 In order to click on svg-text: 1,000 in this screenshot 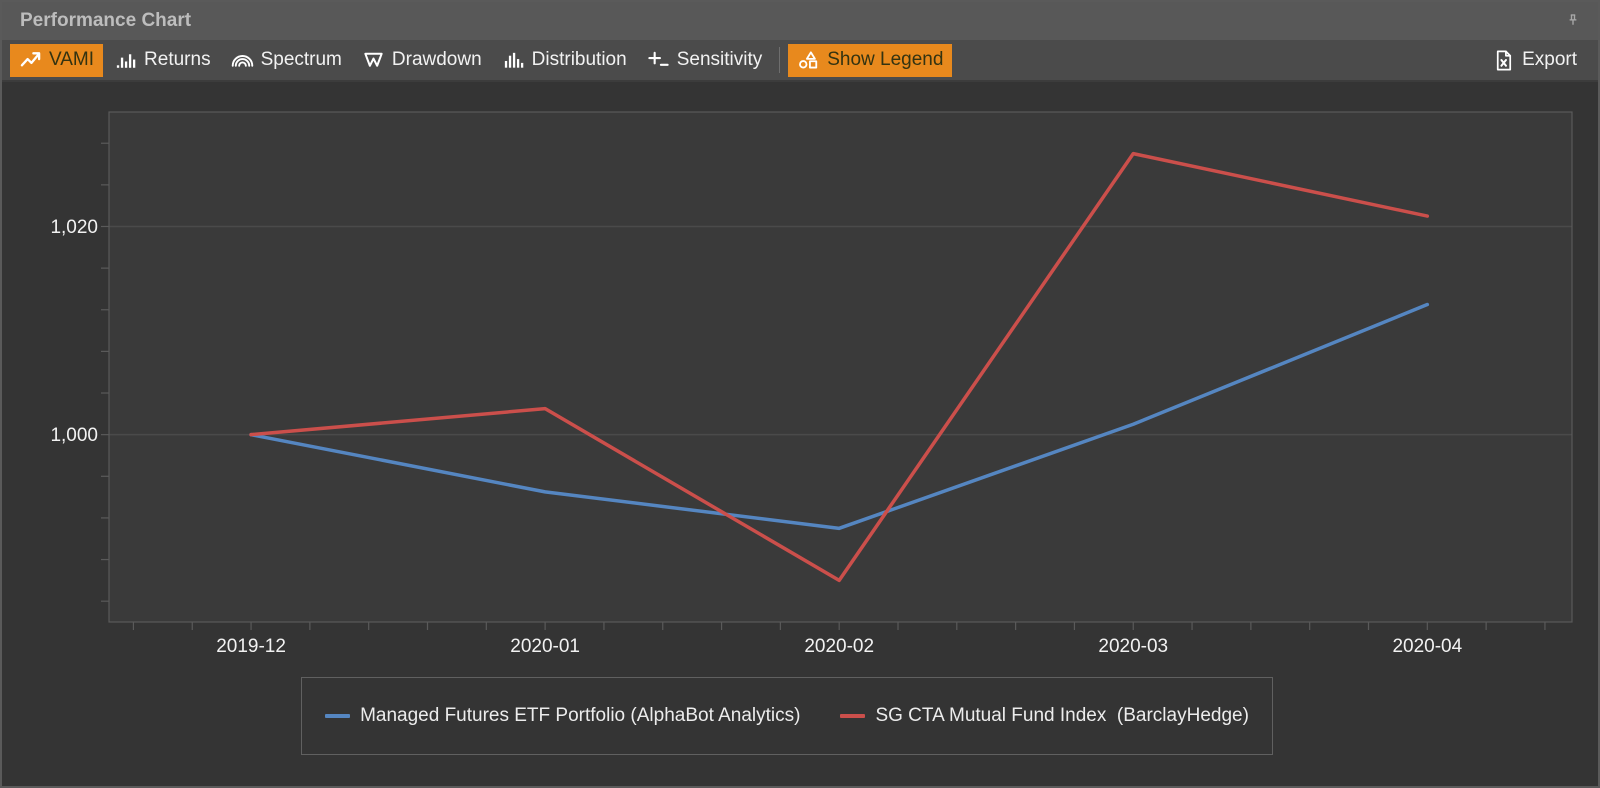, I will do `click(74, 435)`.